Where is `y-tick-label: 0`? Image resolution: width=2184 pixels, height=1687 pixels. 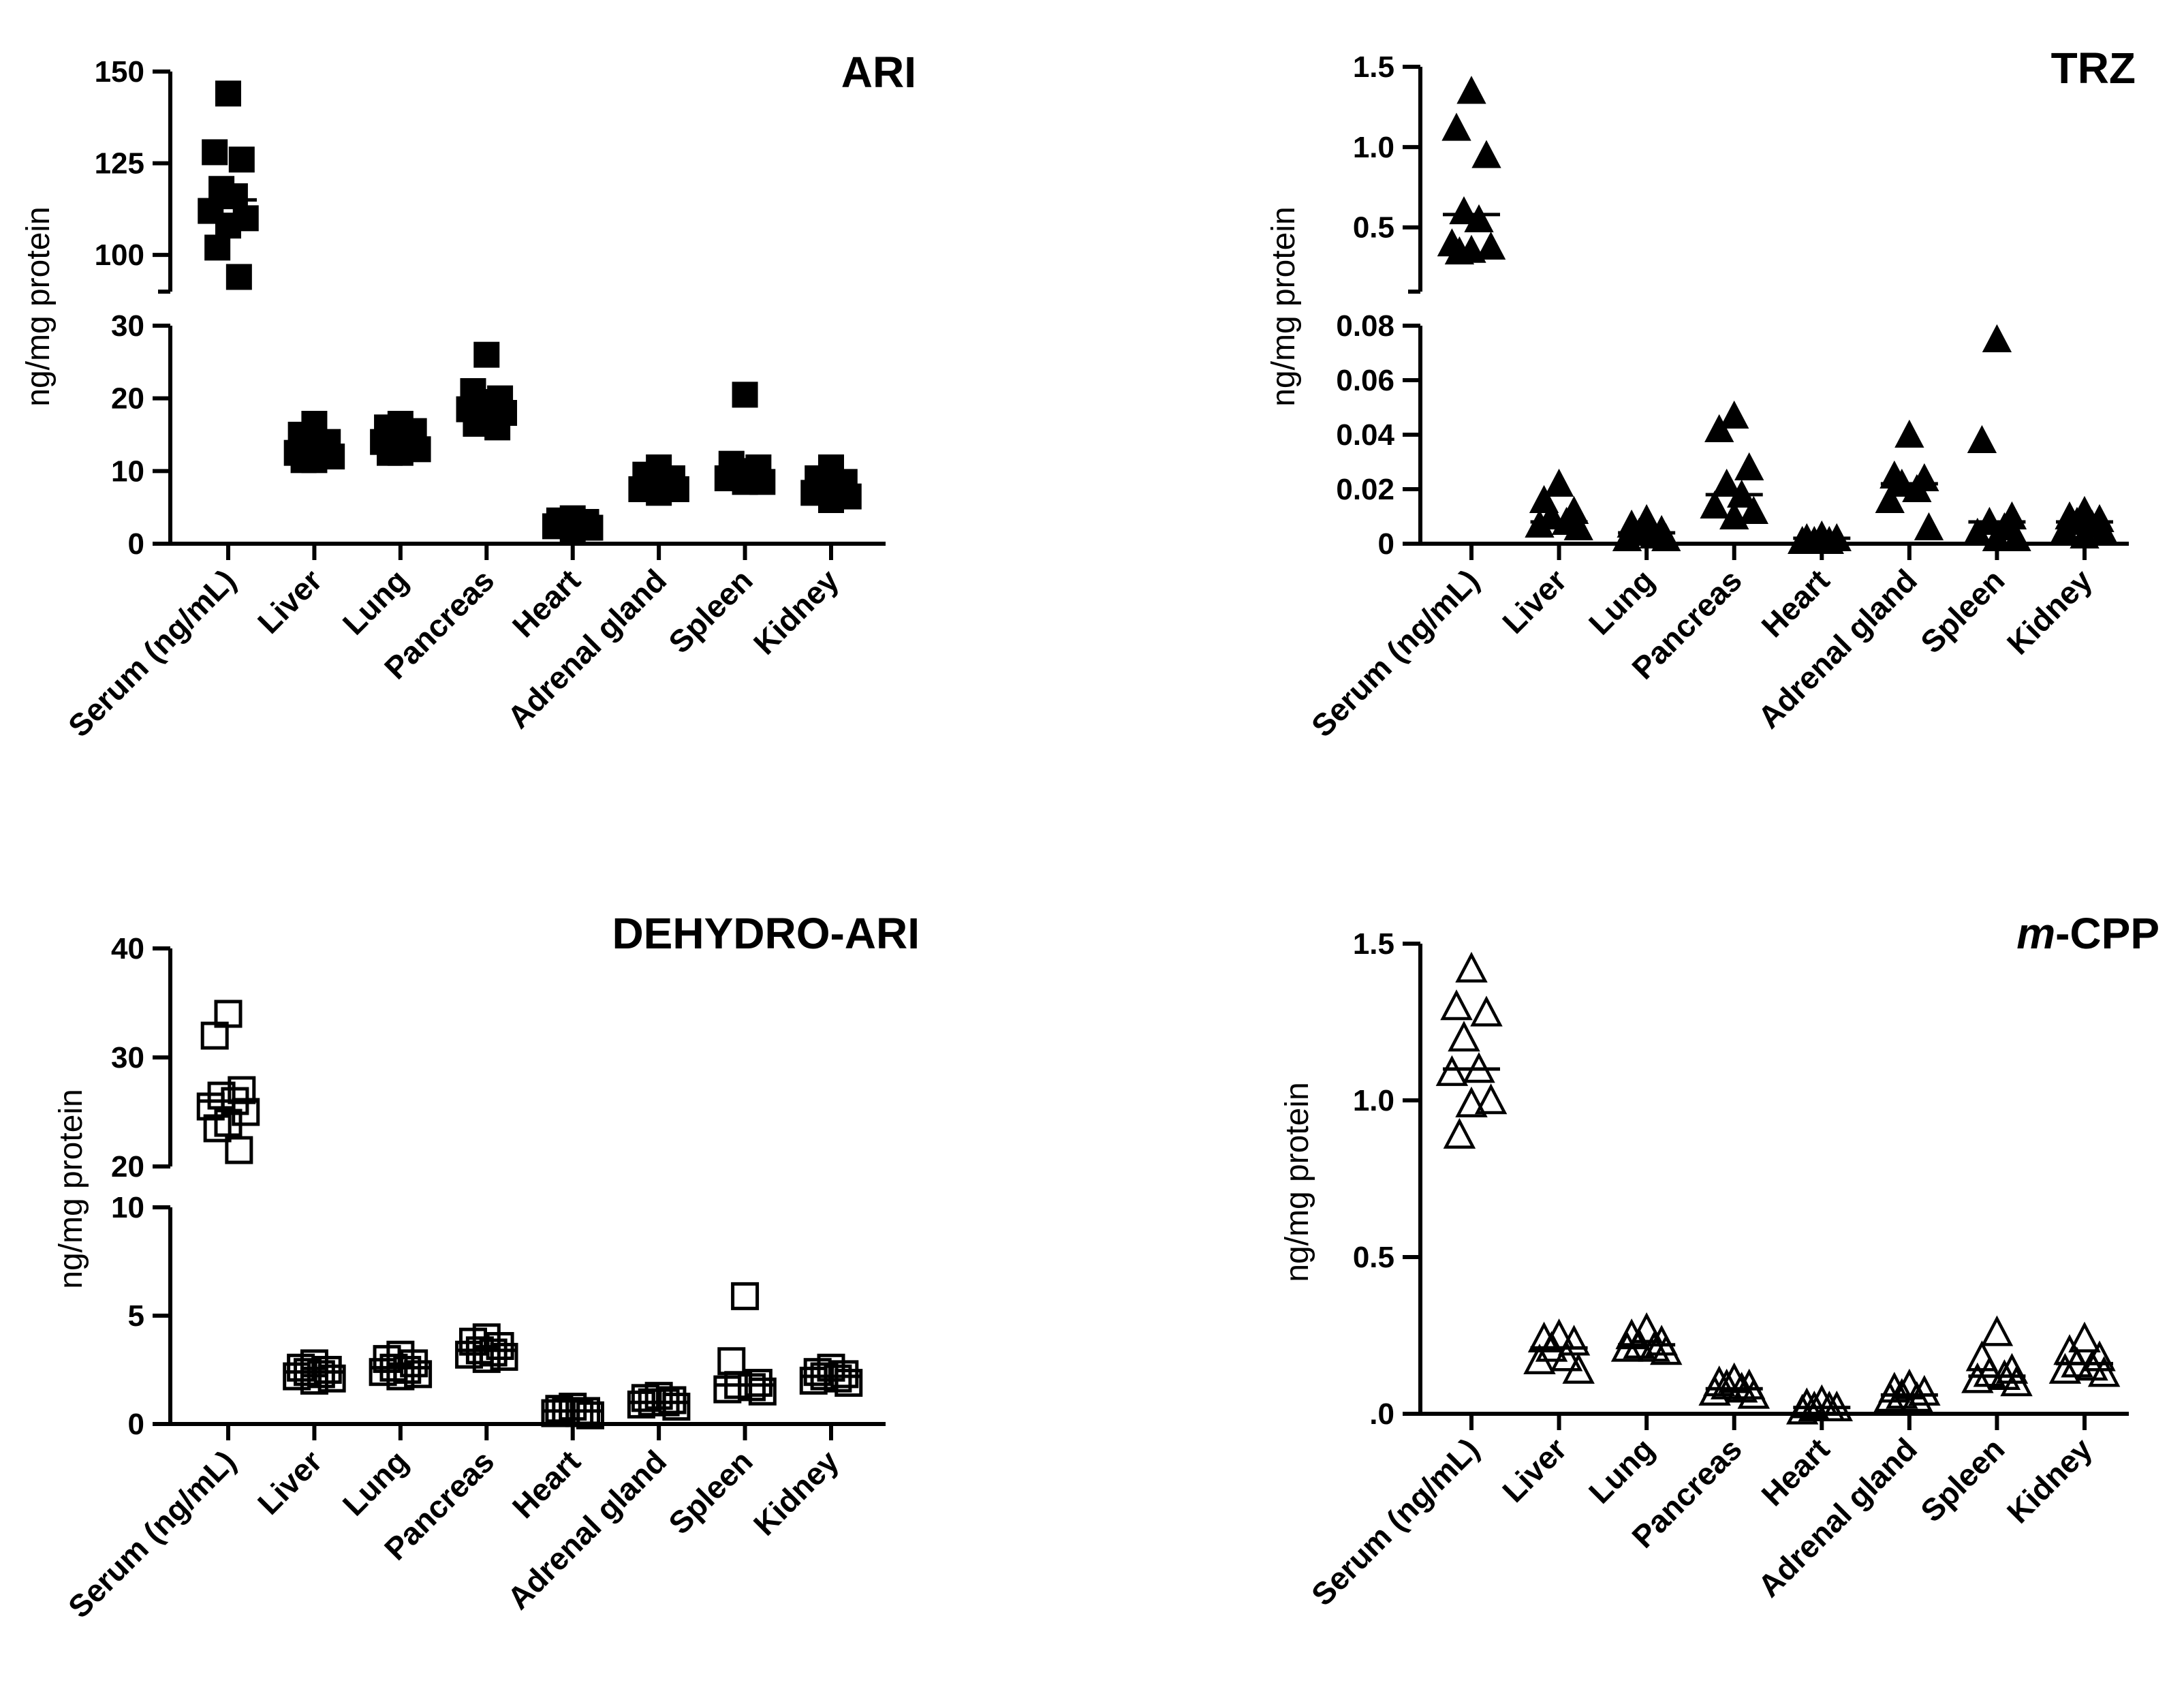 y-tick-label: 0 is located at coordinates (1386, 544).